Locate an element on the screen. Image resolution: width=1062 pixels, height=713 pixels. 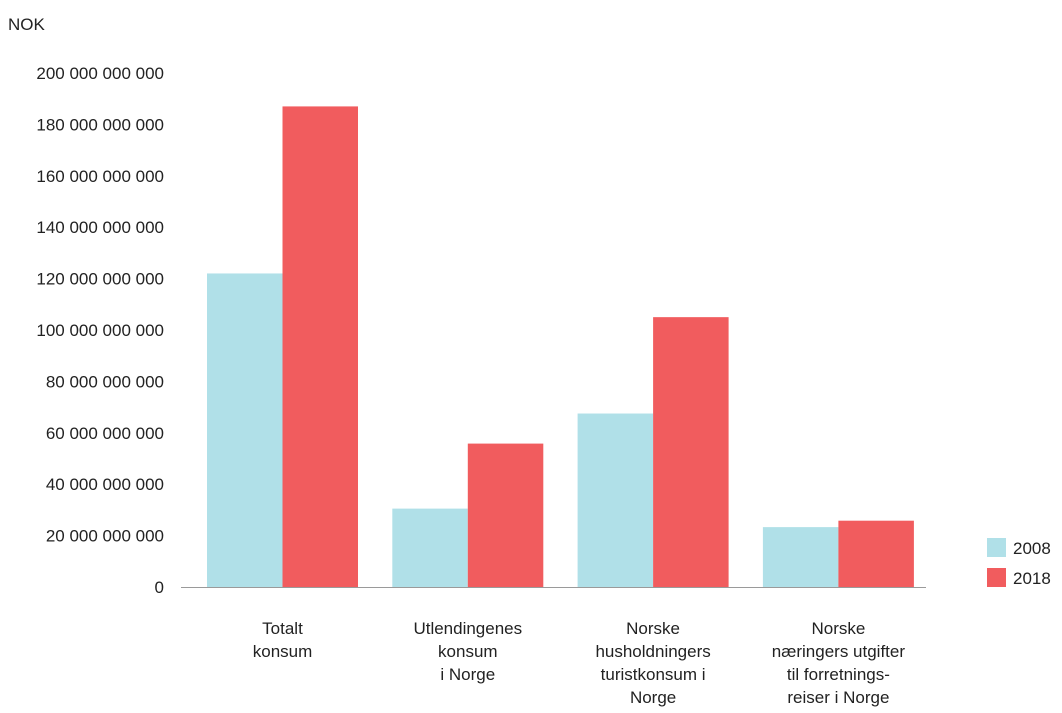
x-tick-label-line: Norge is located at coordinates (653, 697).